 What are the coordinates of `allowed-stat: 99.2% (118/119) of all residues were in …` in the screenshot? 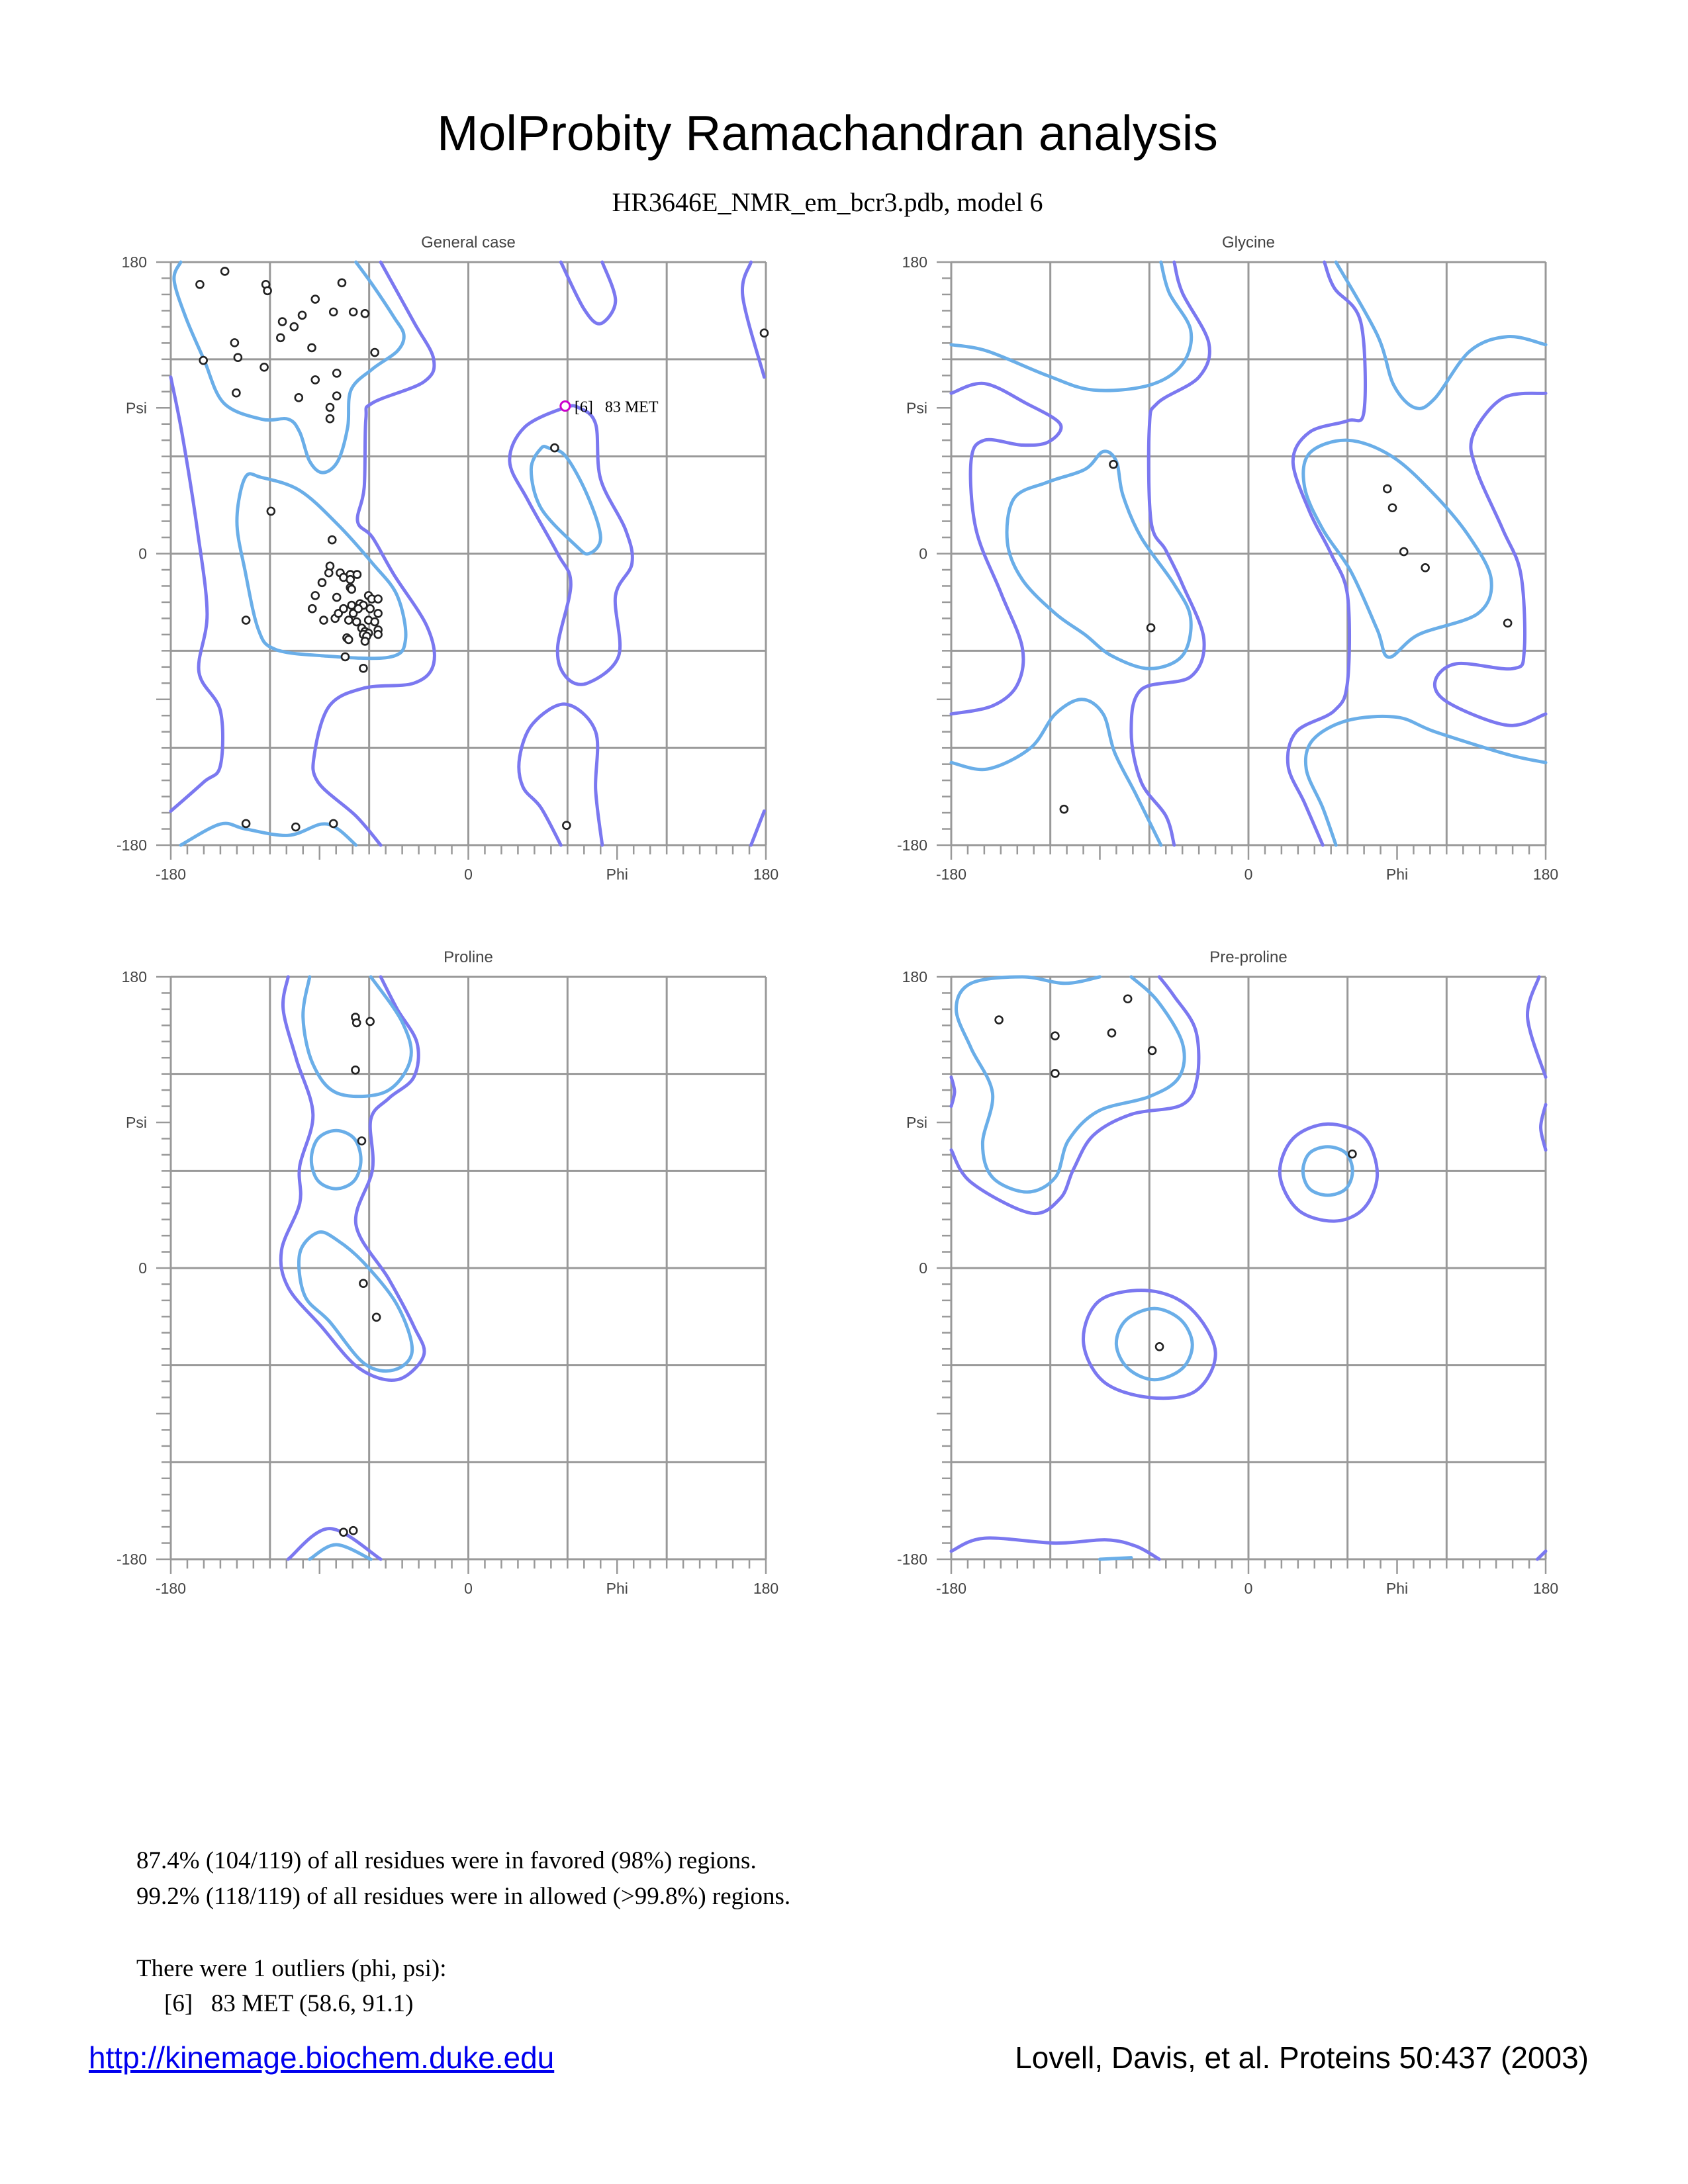 It's located at (463, 1897).